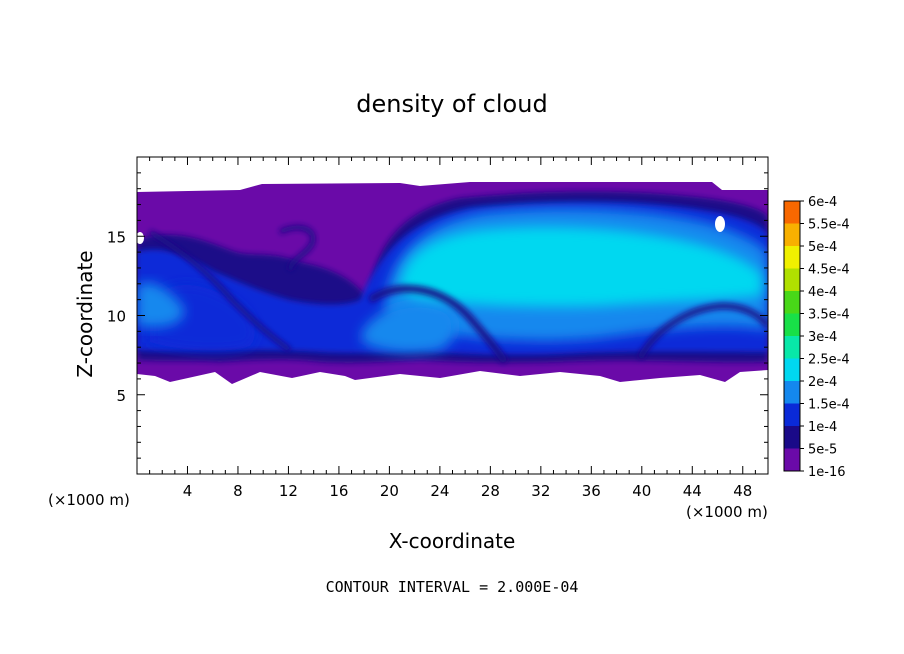  Describe the element at coordinates (702, 331) in the screenshot. I see `contour-outline-right-cell` at that location.